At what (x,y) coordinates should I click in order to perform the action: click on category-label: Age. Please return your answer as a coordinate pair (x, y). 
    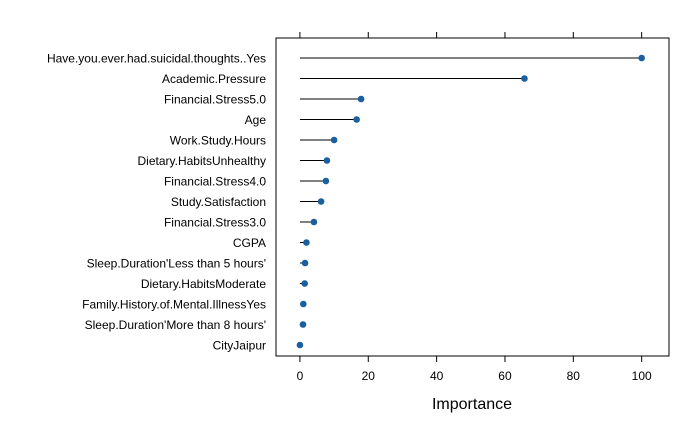
    Looking at the image, I should click on (256, 120).